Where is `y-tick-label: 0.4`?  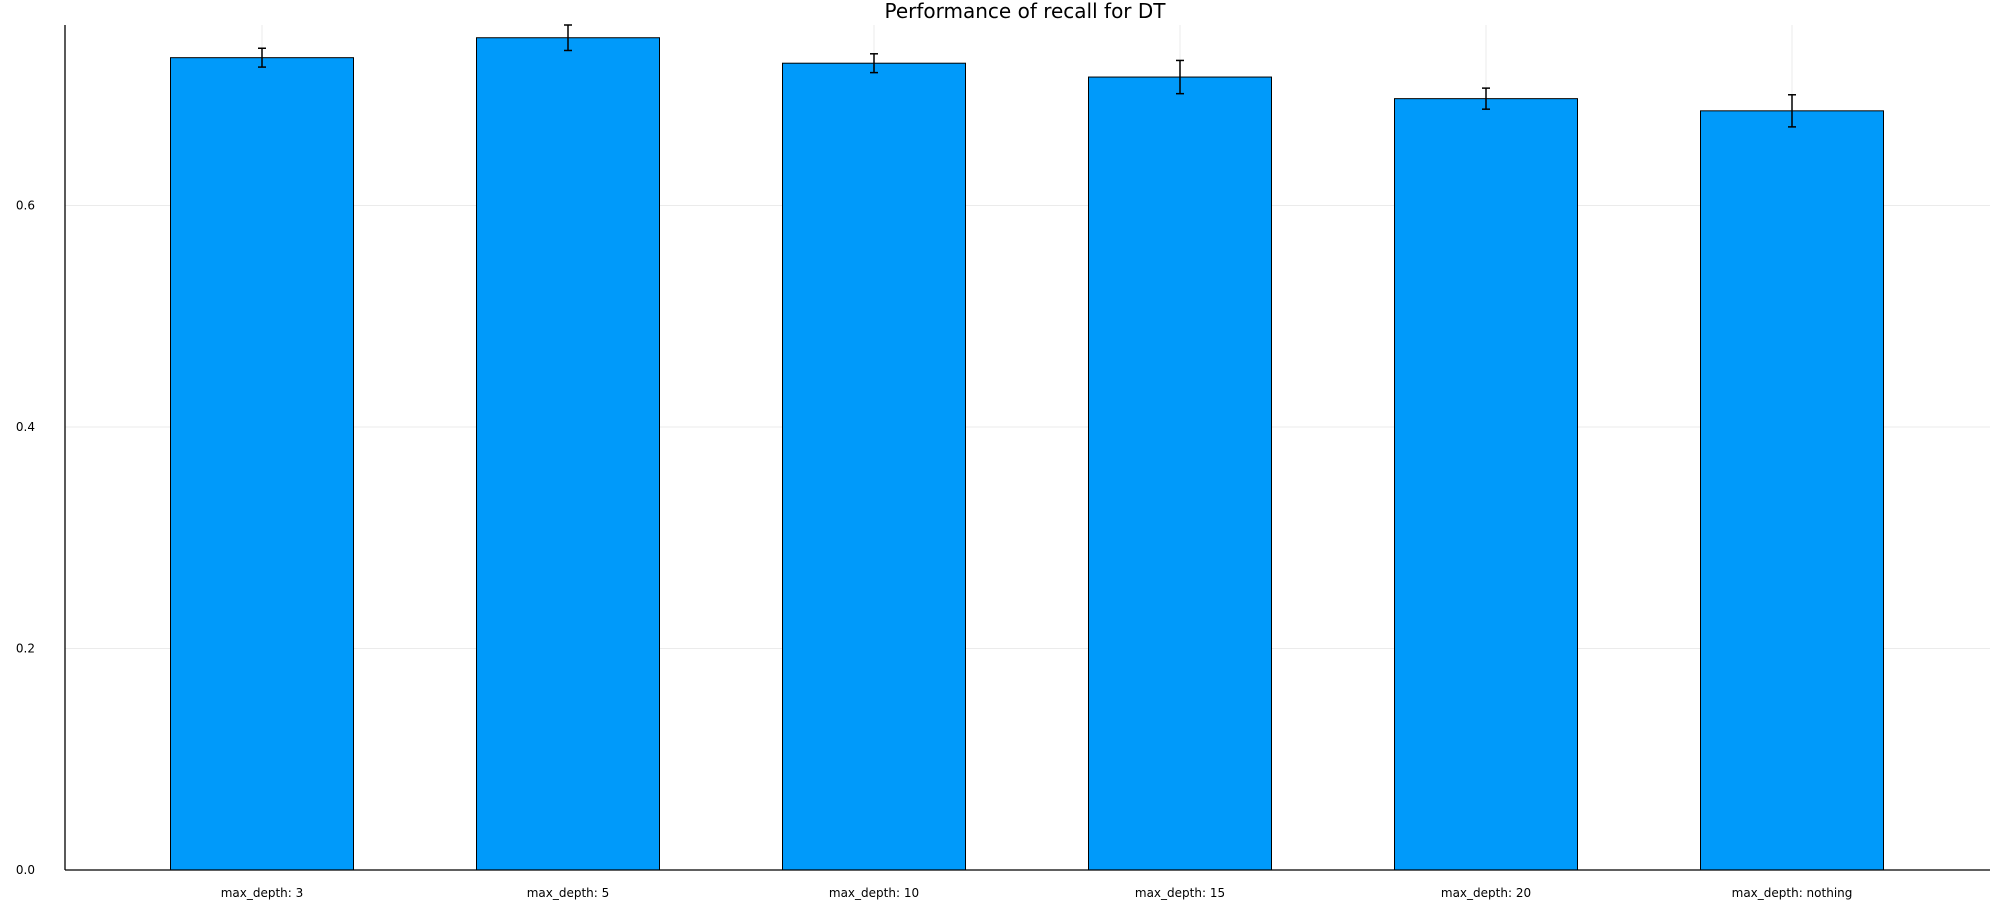 y-tick-label: 0.4 is located at coordinates (25, 427).